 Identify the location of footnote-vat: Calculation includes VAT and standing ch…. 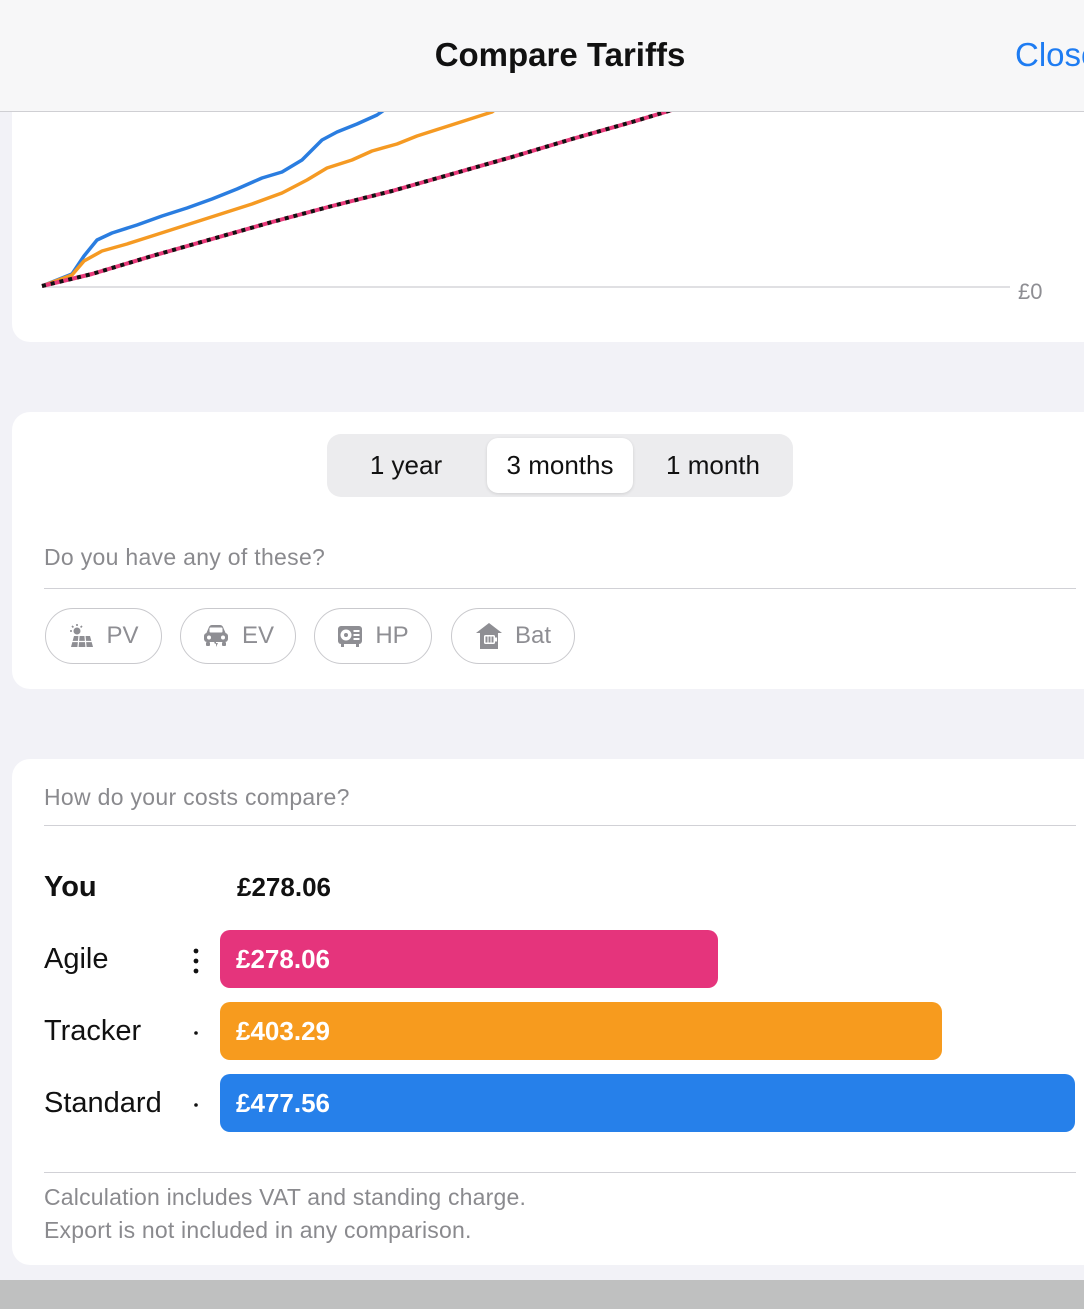
(285, 1197).